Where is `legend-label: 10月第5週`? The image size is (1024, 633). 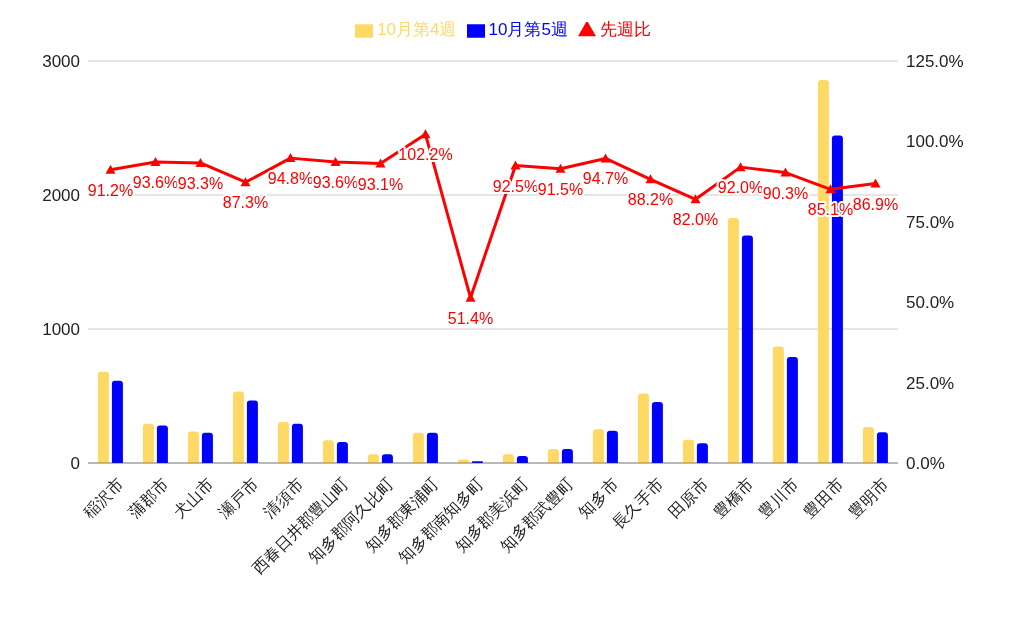
legend-label: 10月第5週 is located at coordinates (528, 29).